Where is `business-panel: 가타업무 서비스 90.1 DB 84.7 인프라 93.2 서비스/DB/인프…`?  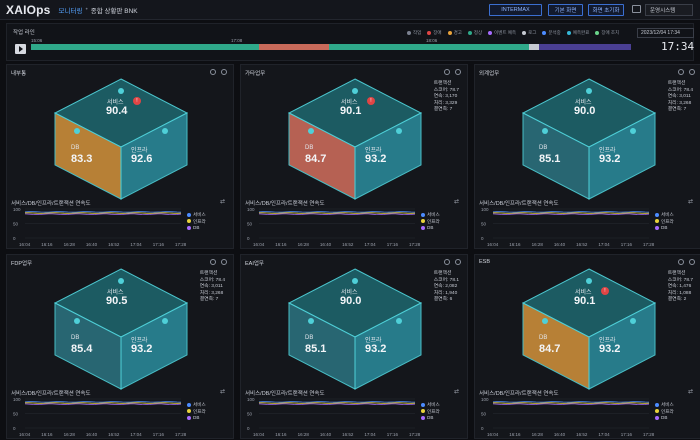 business-panel: 가타업무 서비스 90.1 DB 84.7 인프라 93.2 서비스/DB/인프… is located at coordinates (354, 156).